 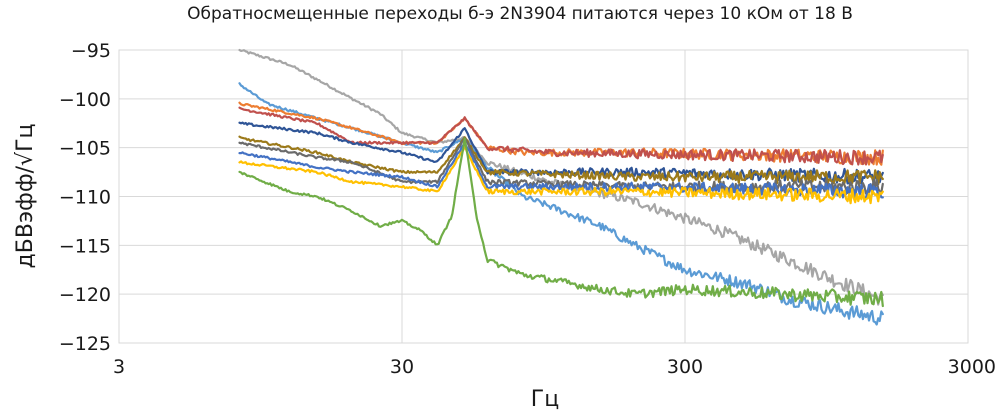 What do you see at coordinates (25, 196) in the screenshot?
I see `y-axis-label: дБВэфф/√Гц` at bounding box center [25, 196].